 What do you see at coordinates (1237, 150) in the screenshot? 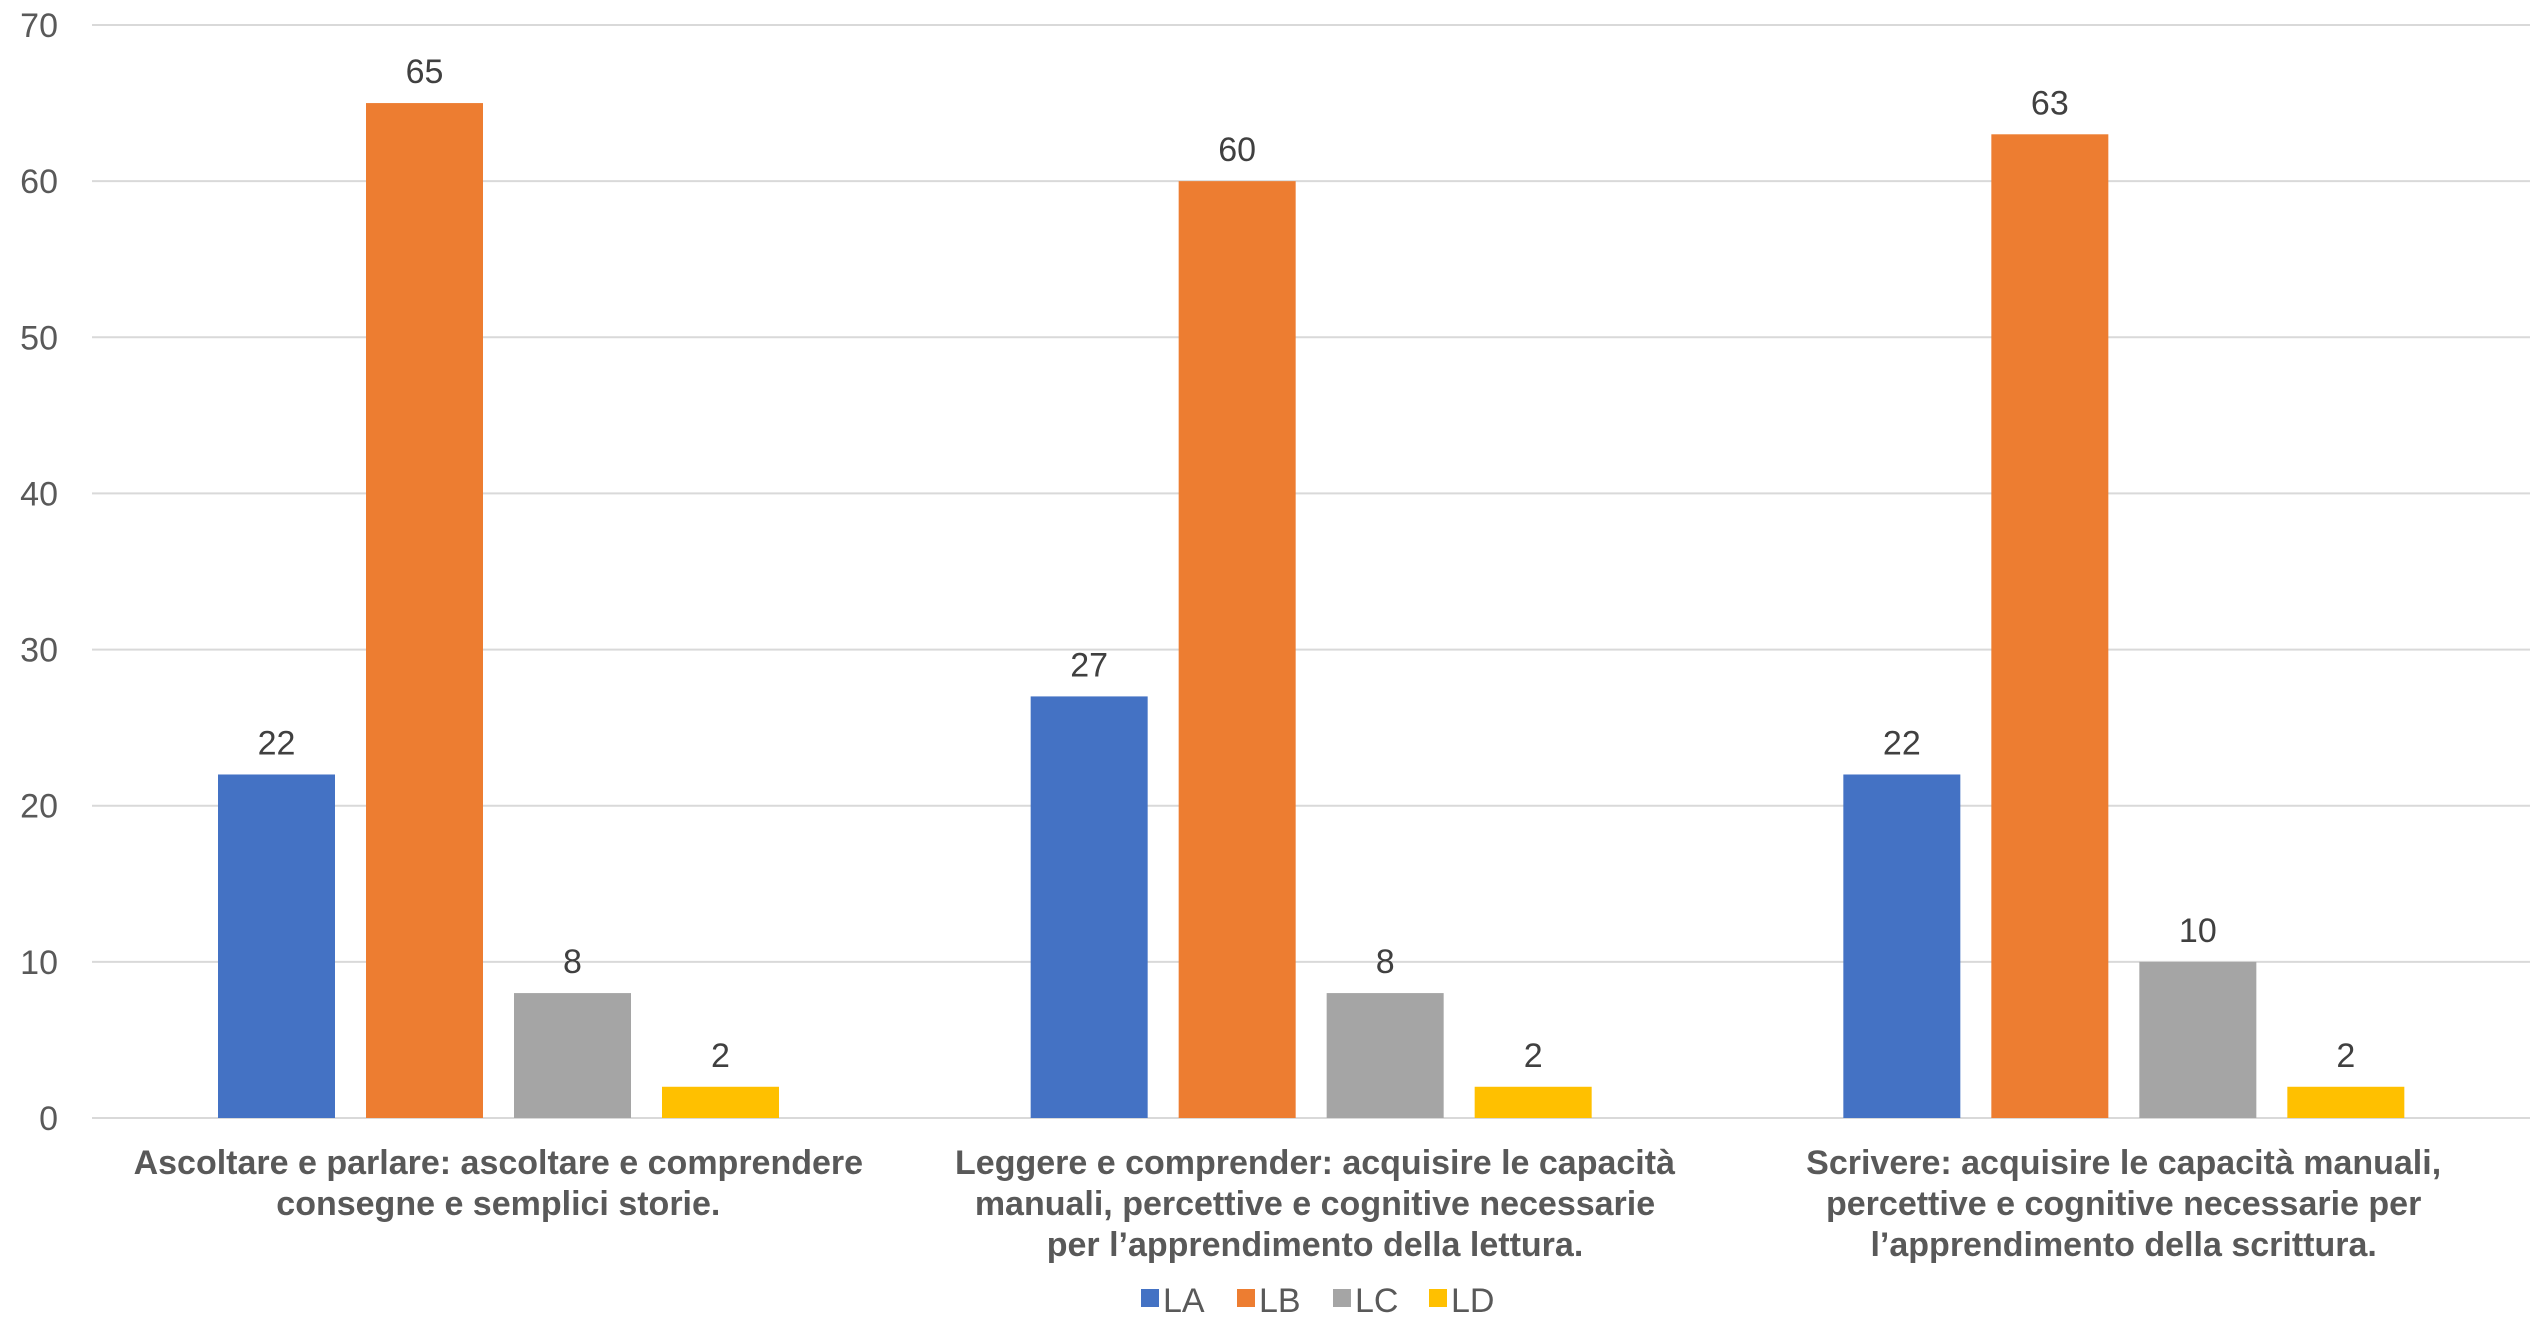
I see `data-label-LB-cat-2: 60` at bounding box center [1237, 150].